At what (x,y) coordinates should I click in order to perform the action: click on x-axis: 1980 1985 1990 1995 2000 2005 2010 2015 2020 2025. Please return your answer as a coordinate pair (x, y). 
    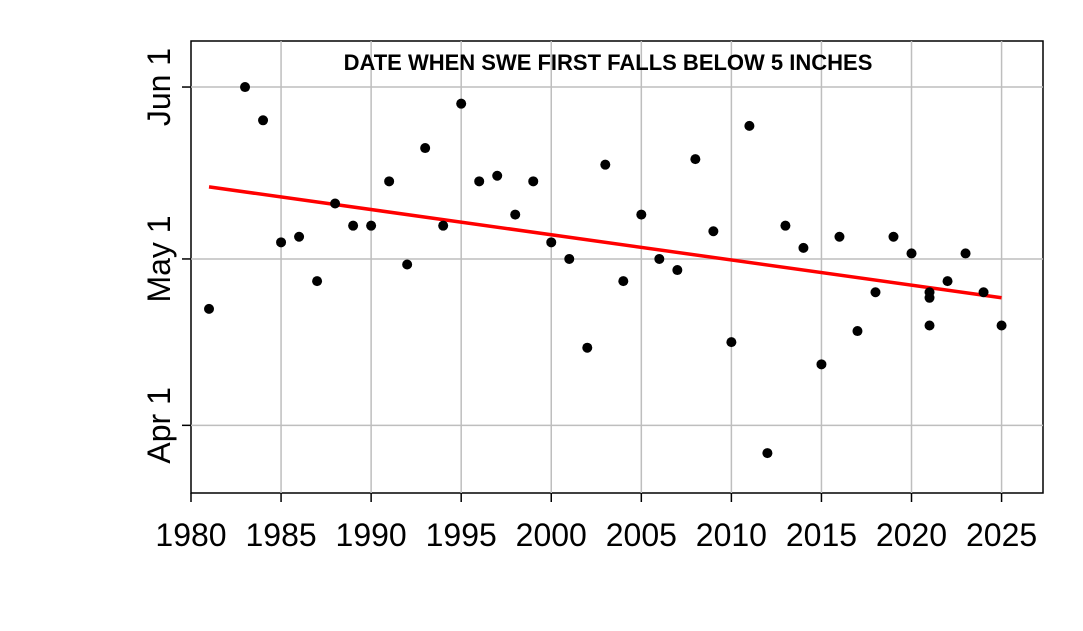
    Looking at the image, I should click on (596, 523).